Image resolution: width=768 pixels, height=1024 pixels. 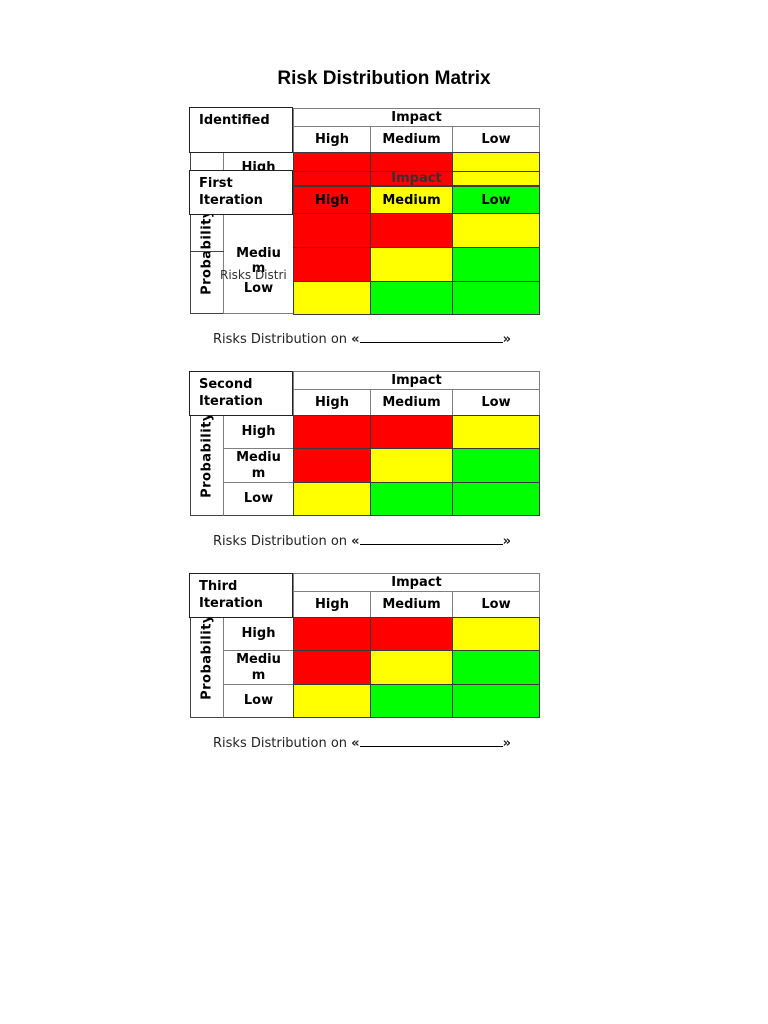 What do you see at coordinates (411, 199) in the screenshot?
I see `overlay-column-header-medium: Medium` at bounding box center [411, 199].